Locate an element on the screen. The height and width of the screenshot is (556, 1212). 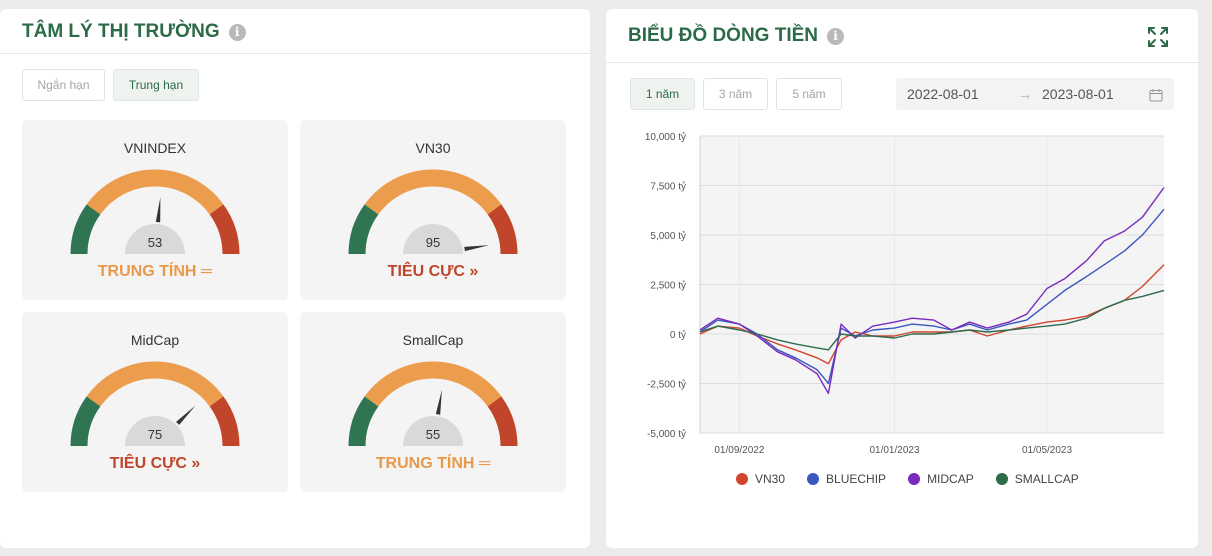
gauge-card-midcap: MidCap 75 TIÊU CỰC » is located at coordinates (155, 402).